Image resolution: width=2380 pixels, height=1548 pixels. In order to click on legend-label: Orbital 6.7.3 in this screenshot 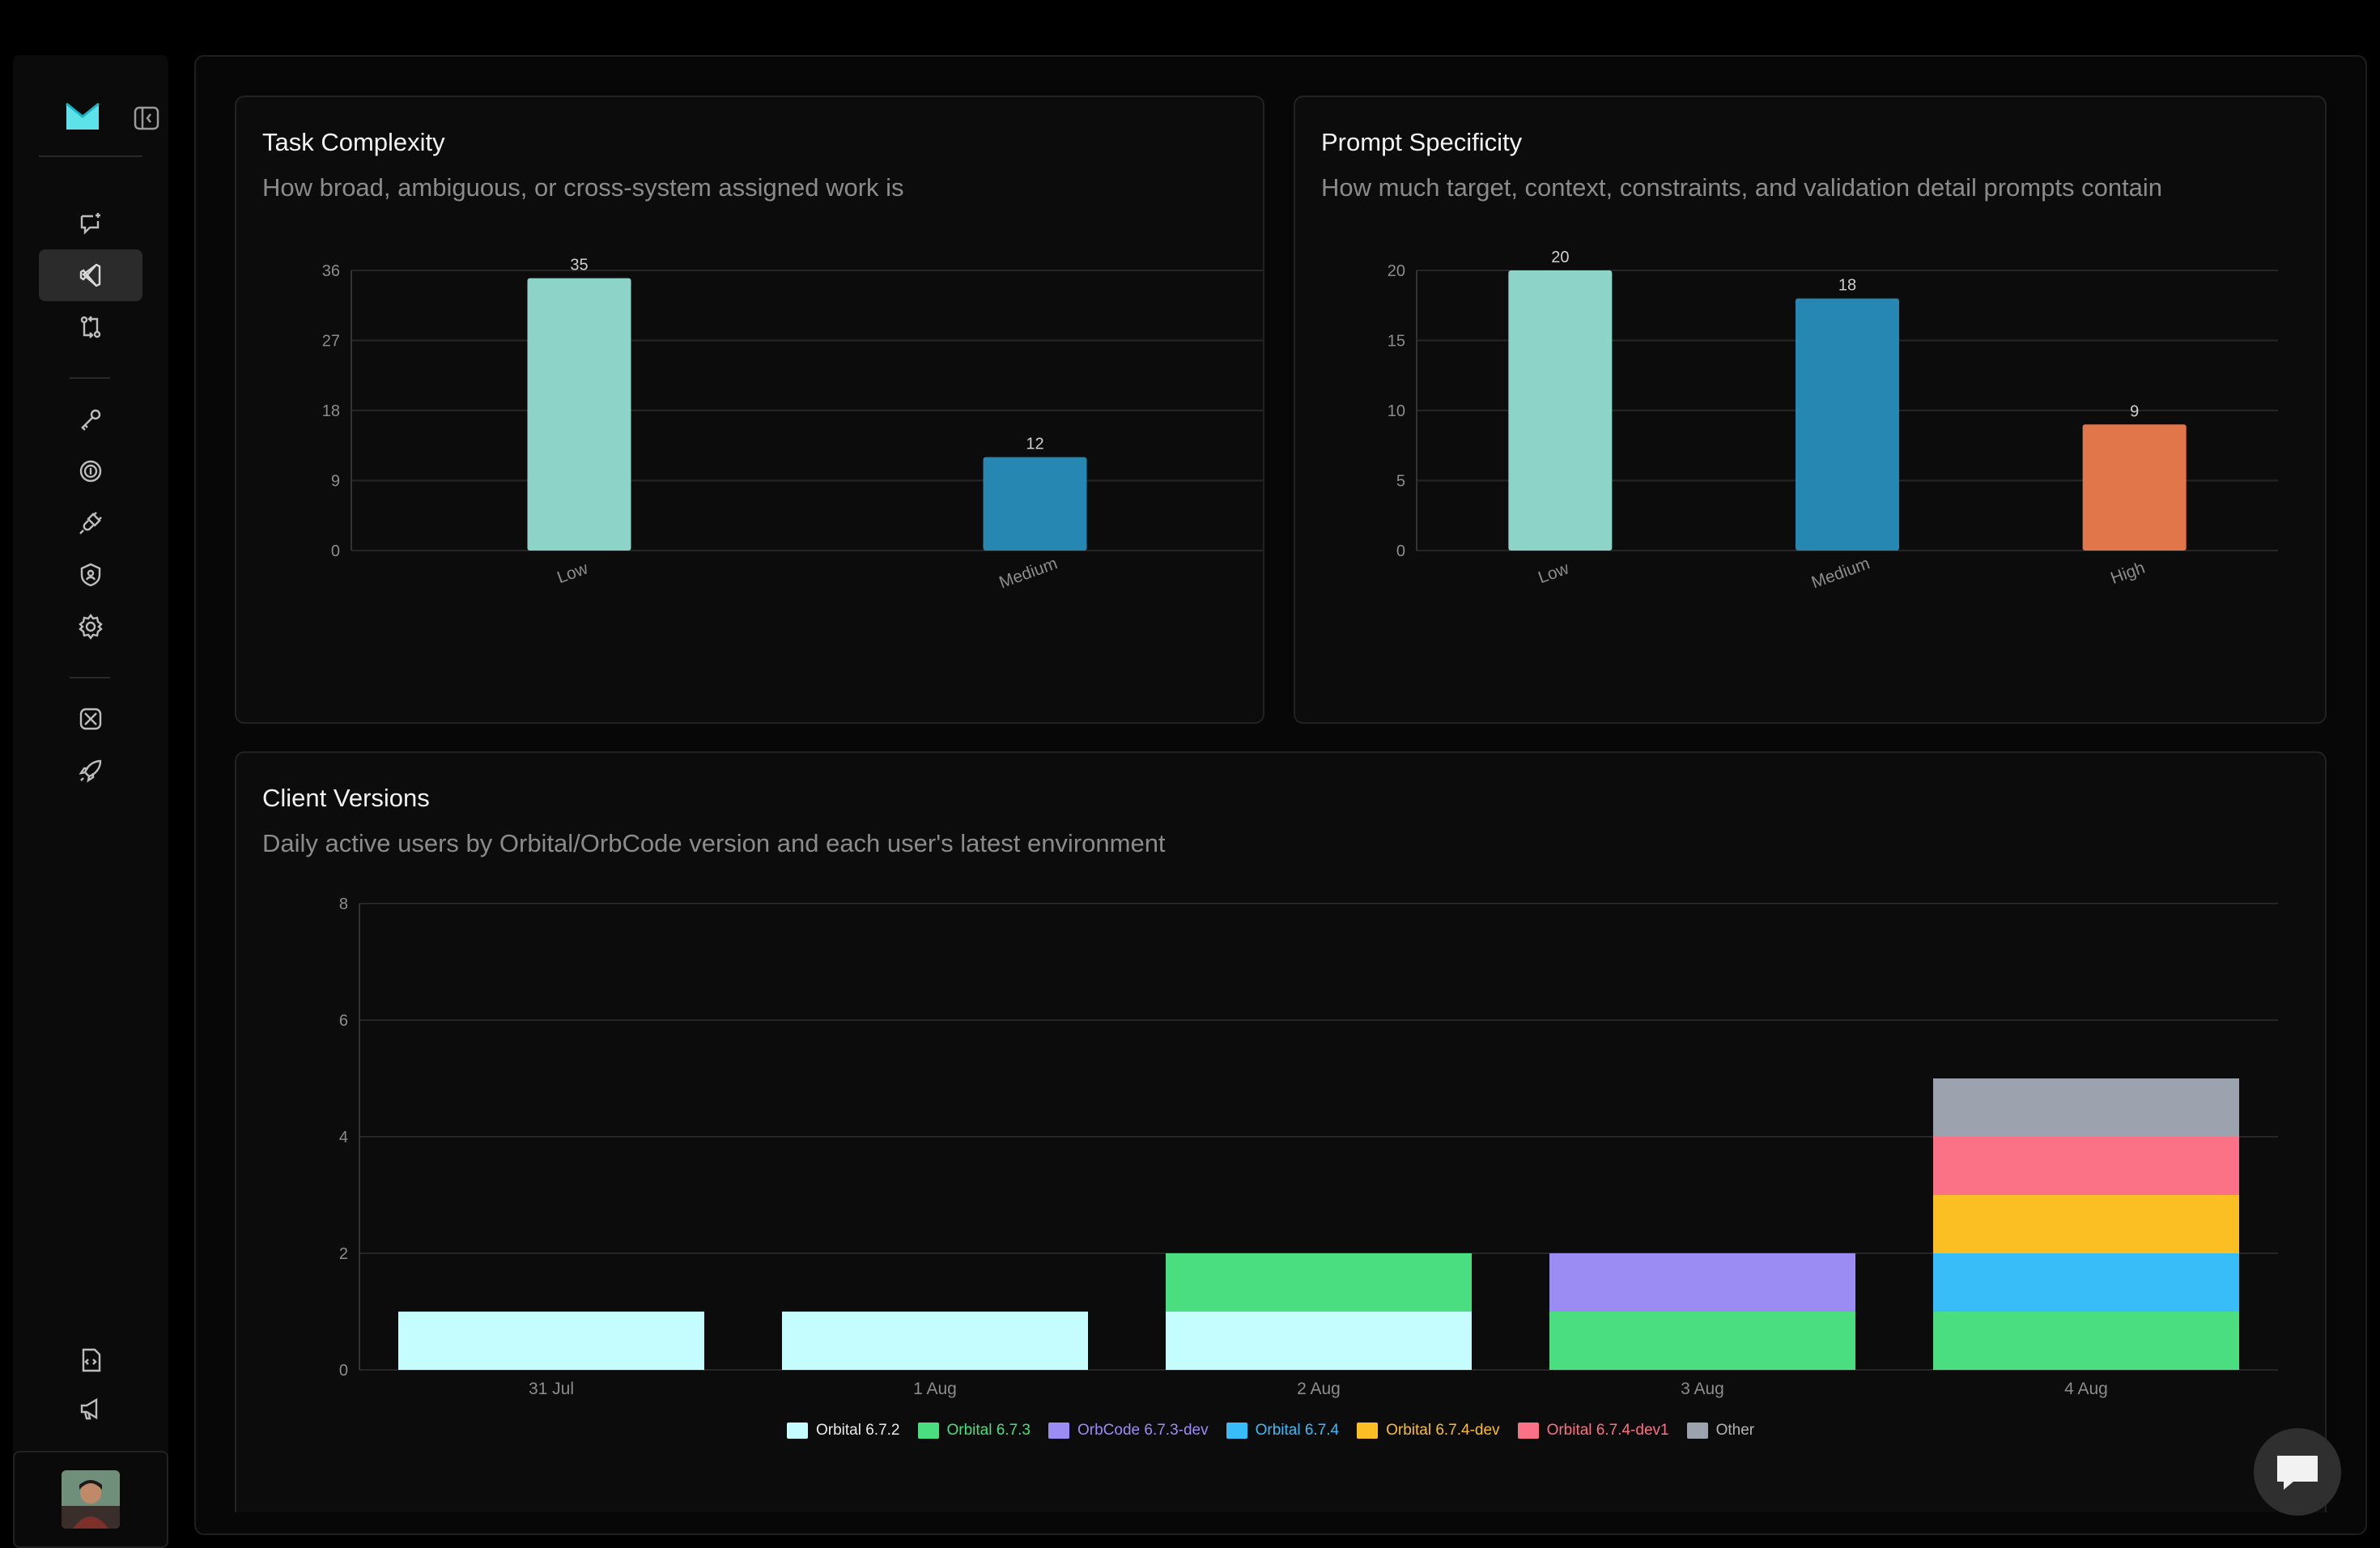, I will do `click(989, 1430)`.